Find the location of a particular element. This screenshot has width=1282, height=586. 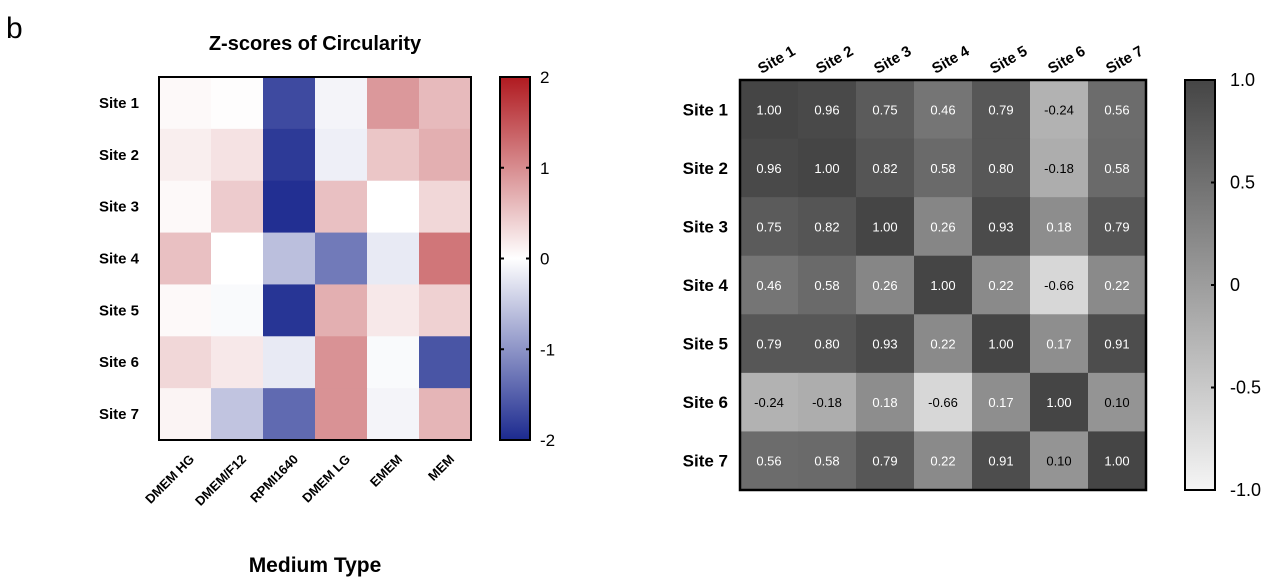

correlation-cell-label: 0.82 is located at coordinates (826, 226).